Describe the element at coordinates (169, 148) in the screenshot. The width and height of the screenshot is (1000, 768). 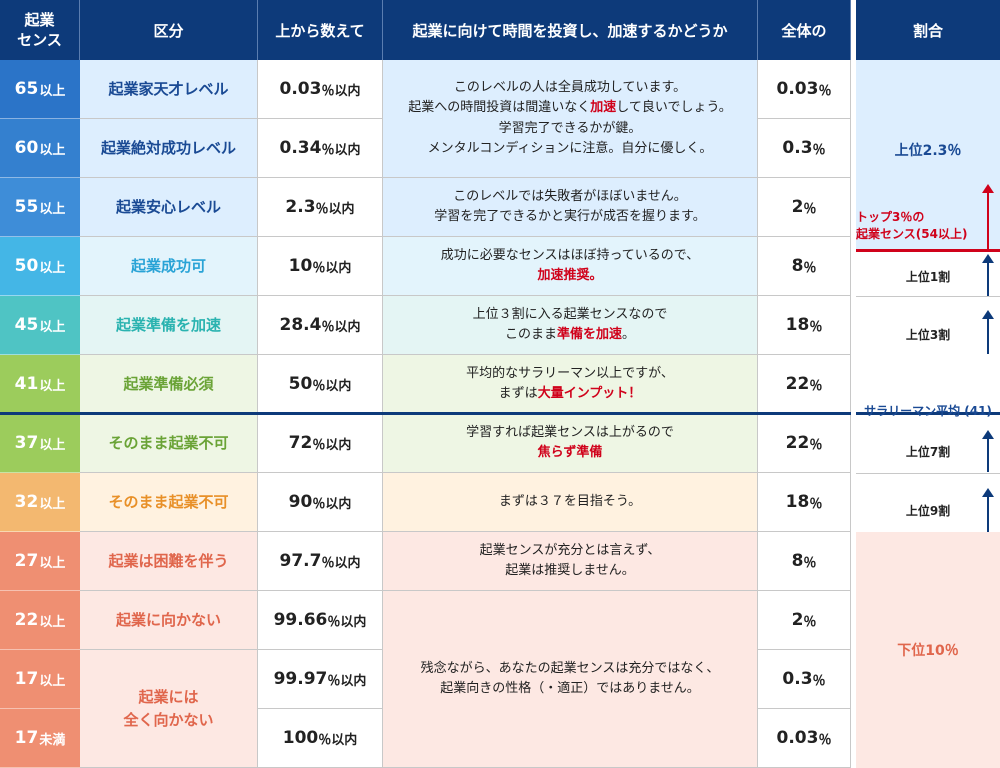
I see `category-cell: 起業絶対成功レベル` at that location.